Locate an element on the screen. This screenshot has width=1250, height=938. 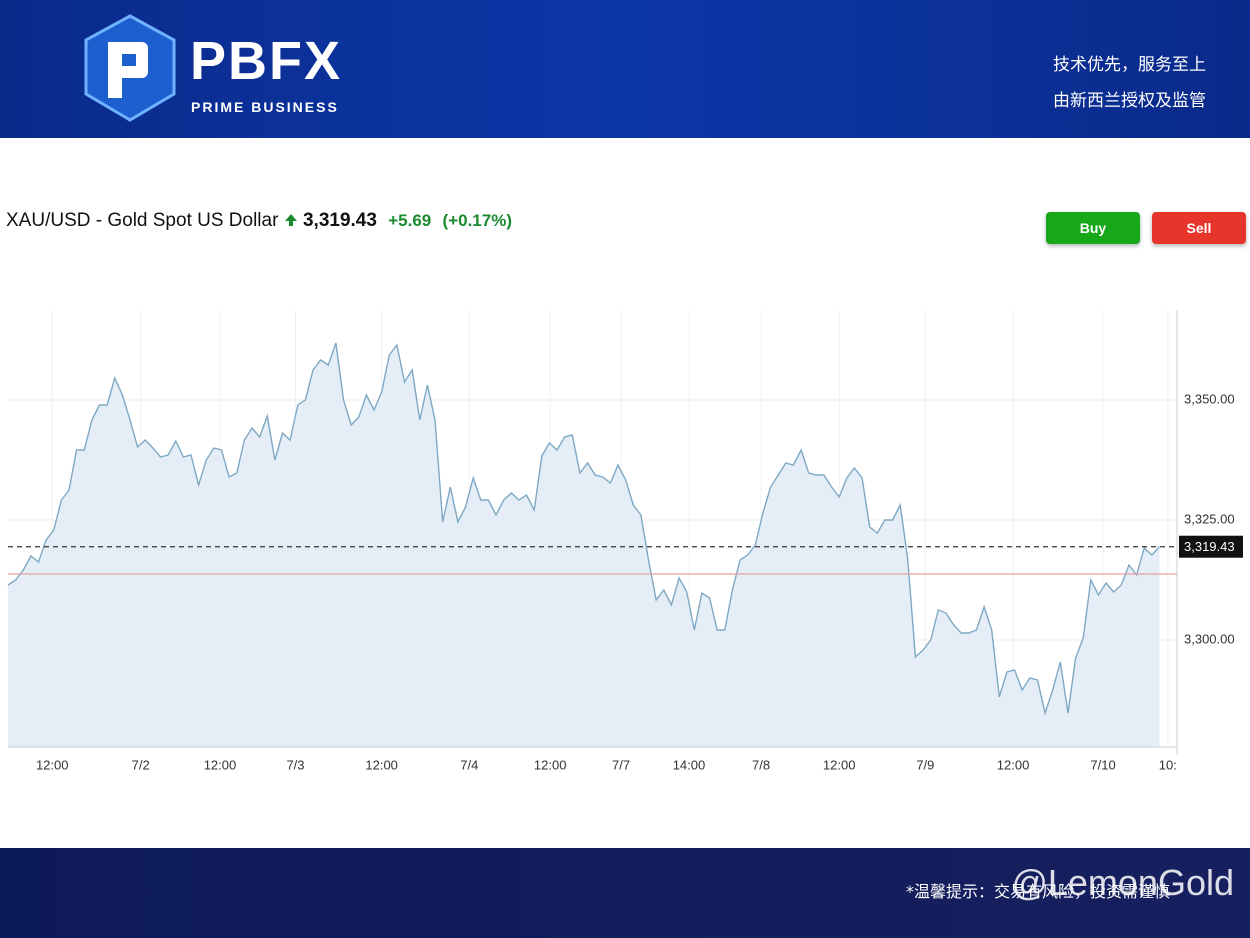
buy-button: Buy is located at coordinates (1093, 228).